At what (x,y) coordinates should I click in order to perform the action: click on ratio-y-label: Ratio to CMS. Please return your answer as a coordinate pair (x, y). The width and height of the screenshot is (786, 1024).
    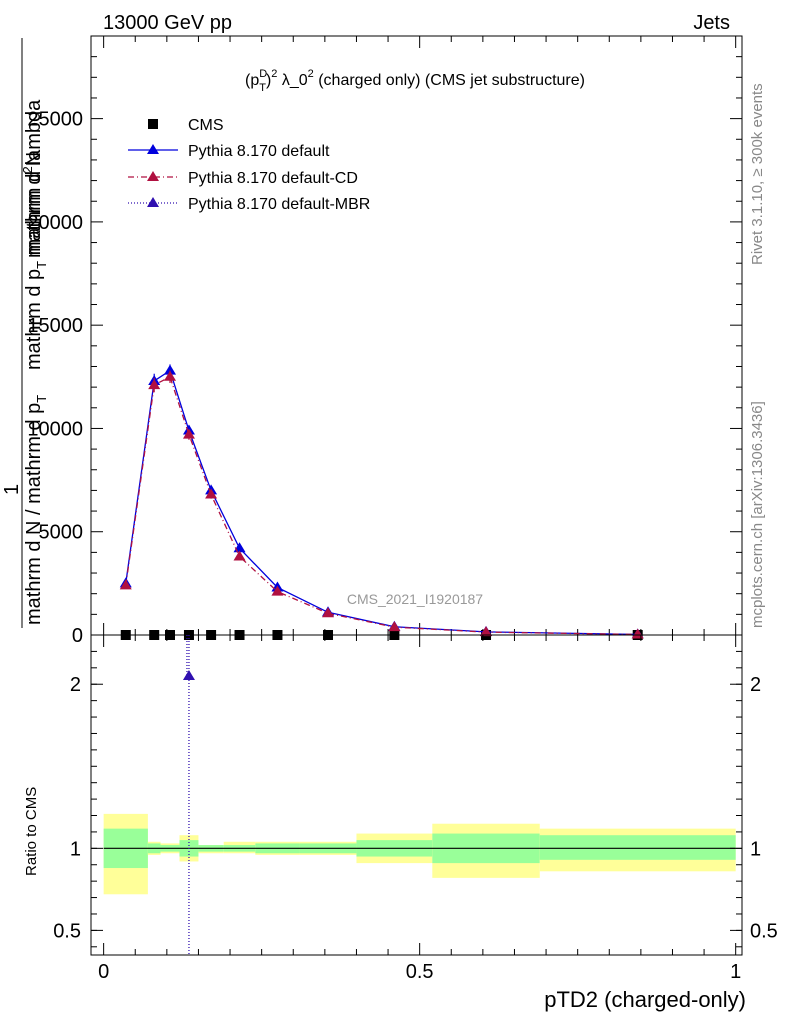
    Looking at the image, I should click on (31, 831).